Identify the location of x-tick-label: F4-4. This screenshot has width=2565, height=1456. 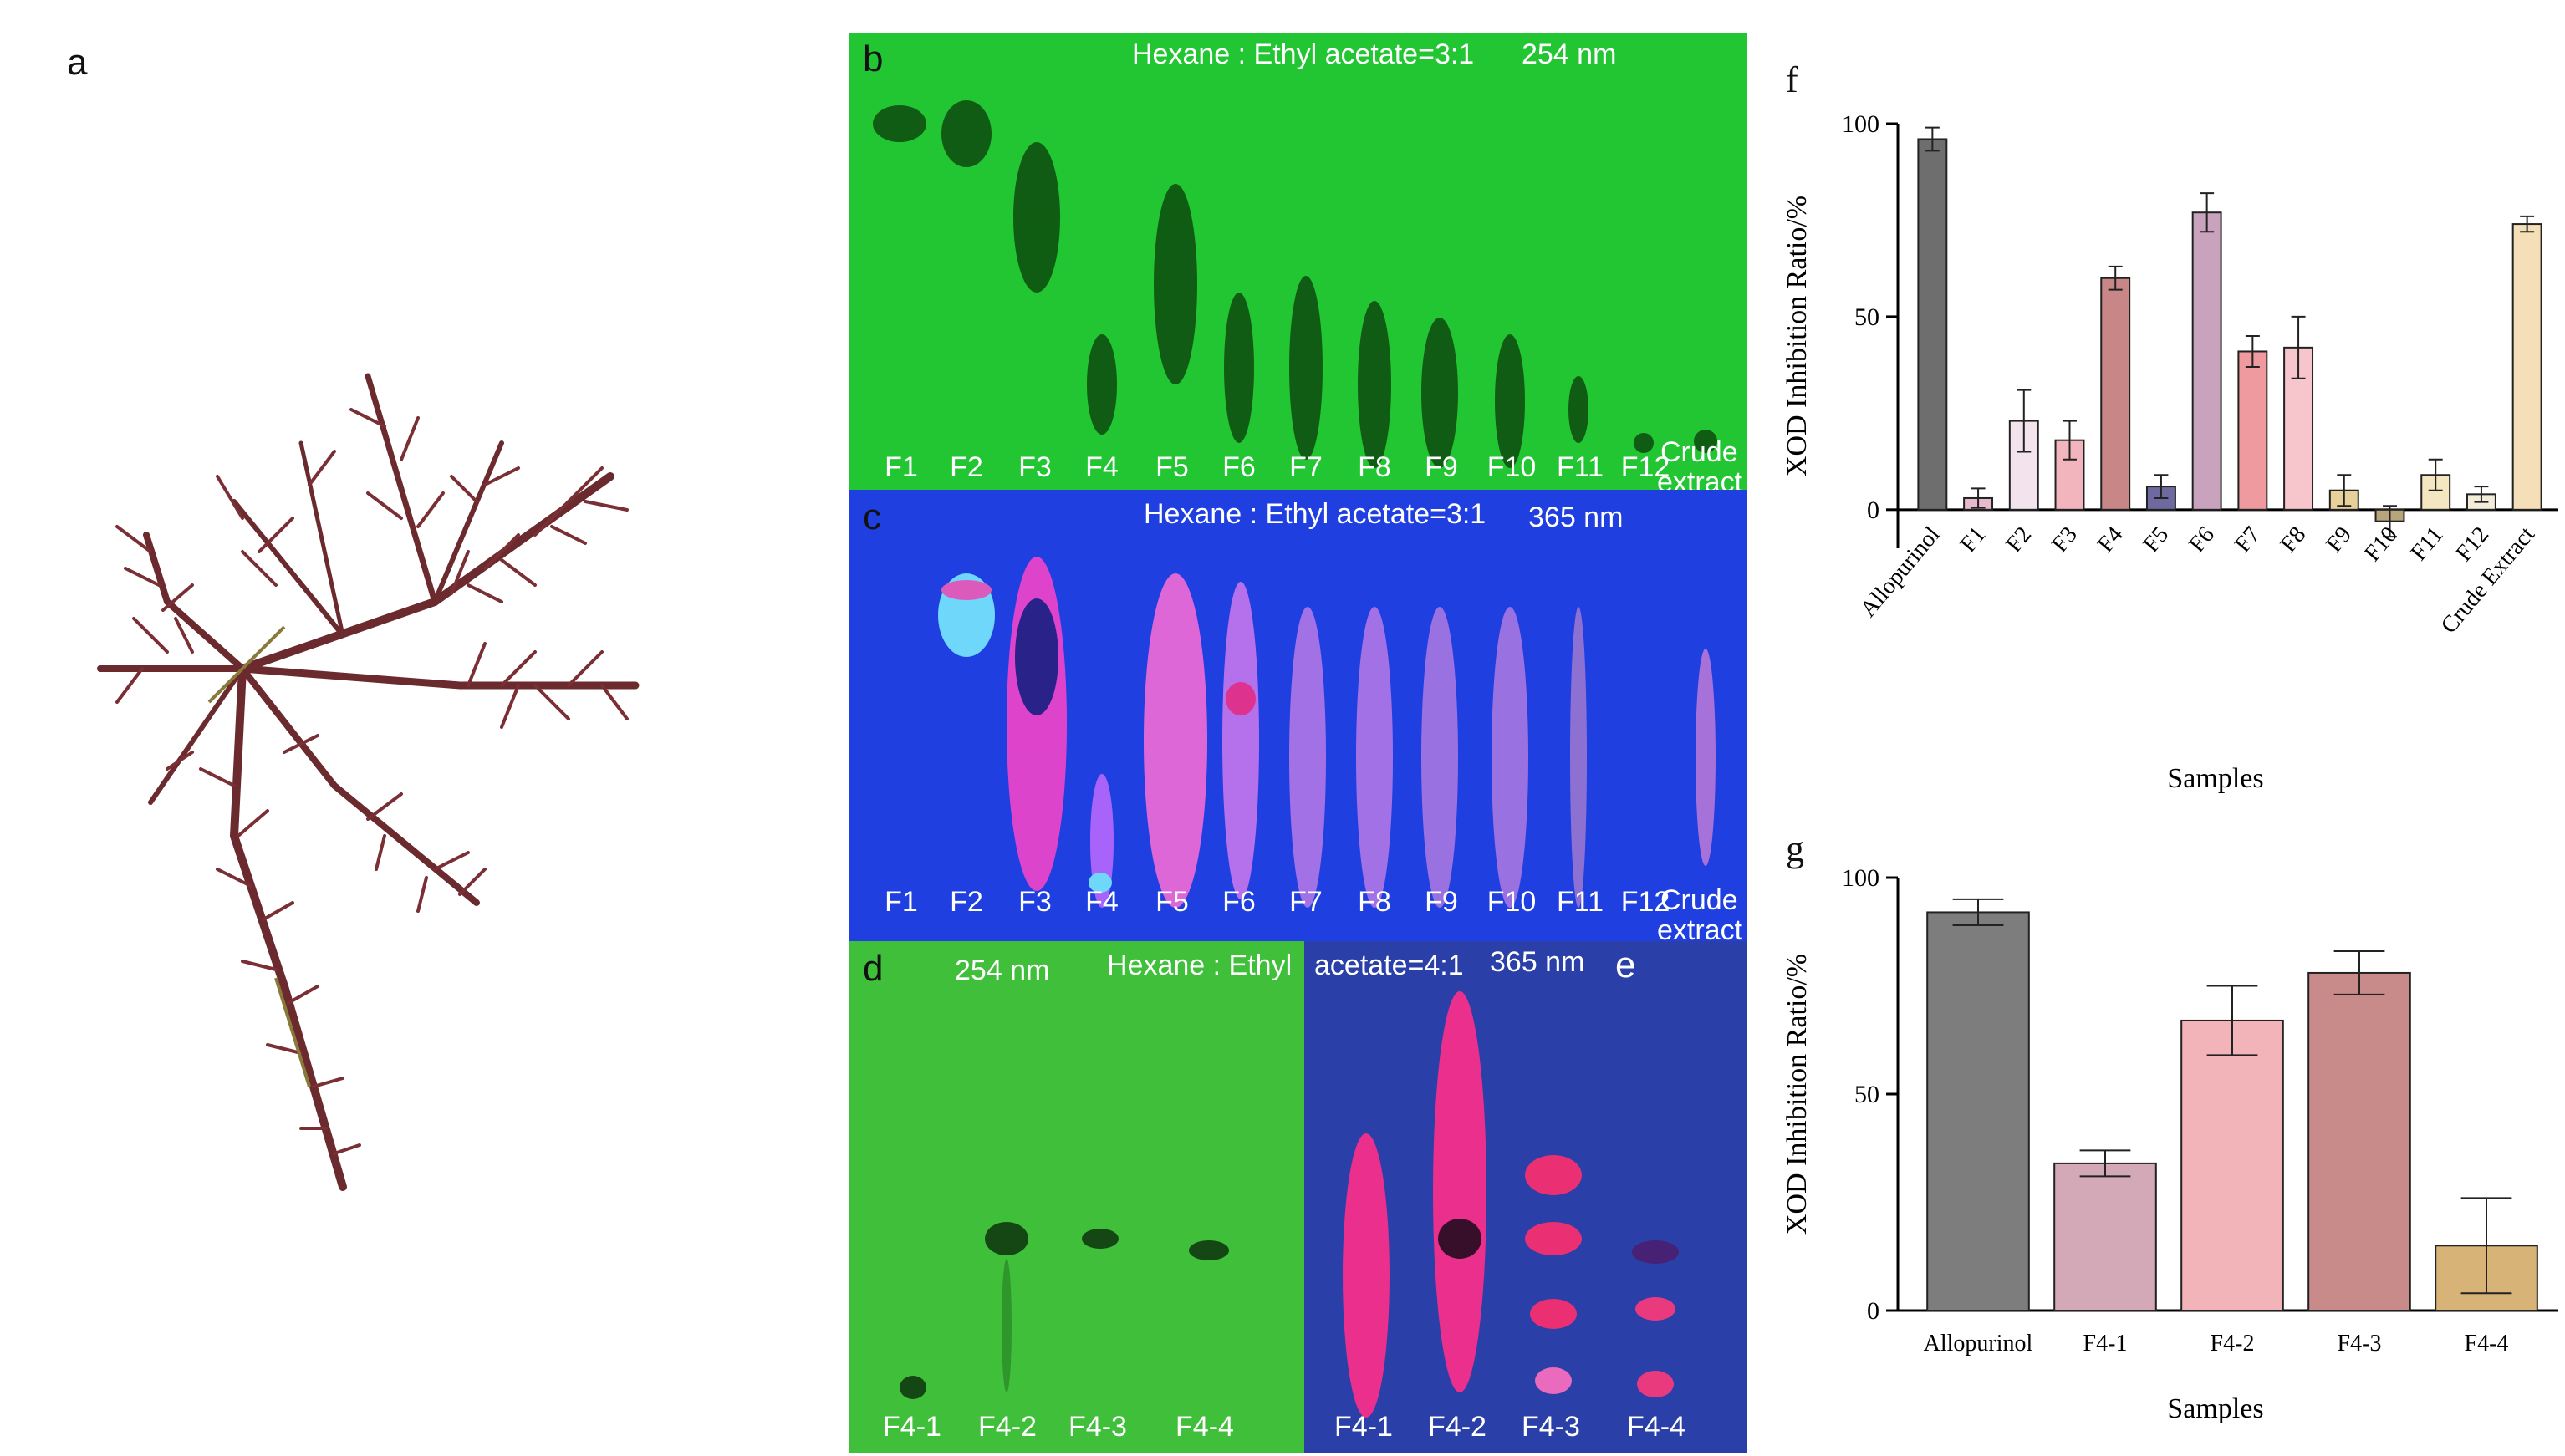
(2487, 1344).